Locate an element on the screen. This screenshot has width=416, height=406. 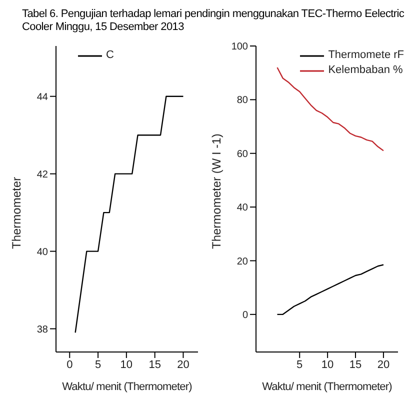
legend-label: Kelembaban % is located at coordinates (365, 70).